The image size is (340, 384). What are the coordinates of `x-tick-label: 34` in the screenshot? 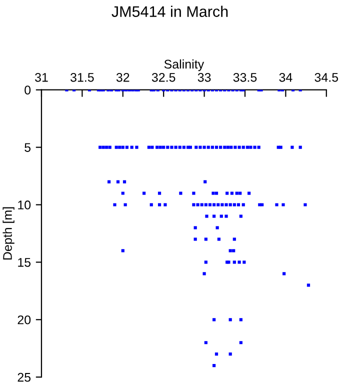 It's located at (285, 77).